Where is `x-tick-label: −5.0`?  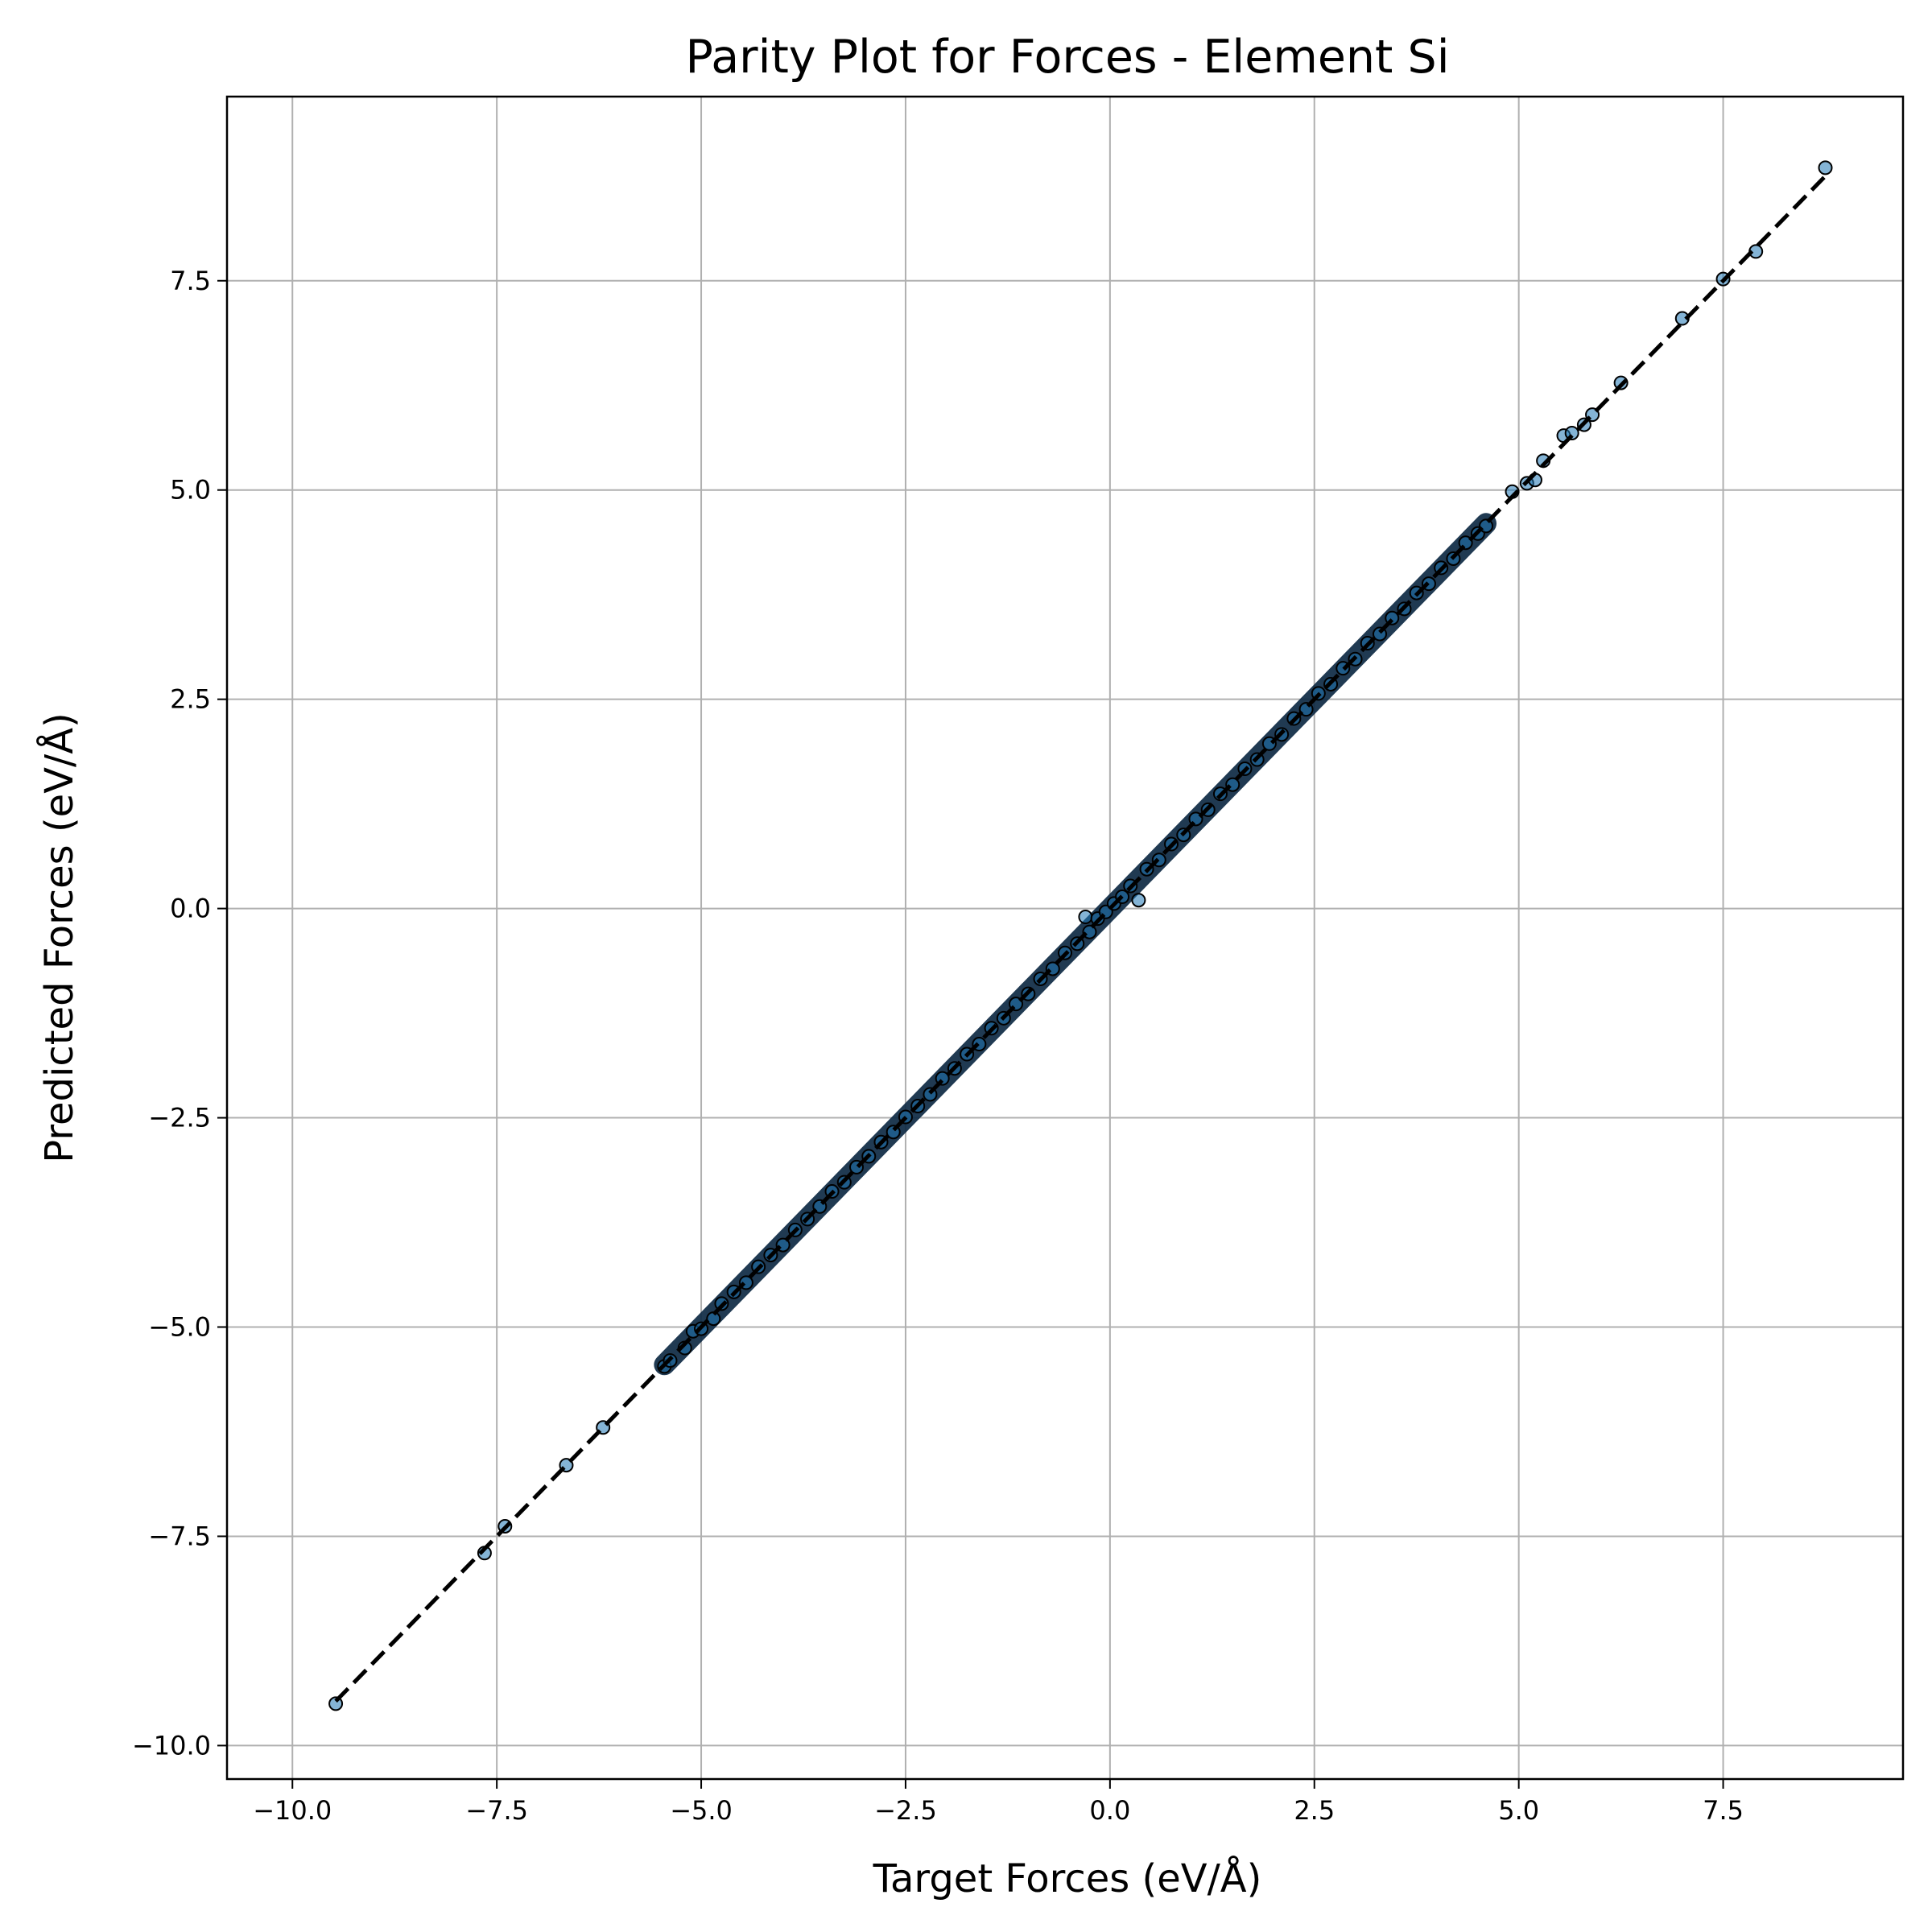
x-tick-label: −5.0 is located at coordinates (701, 1810).